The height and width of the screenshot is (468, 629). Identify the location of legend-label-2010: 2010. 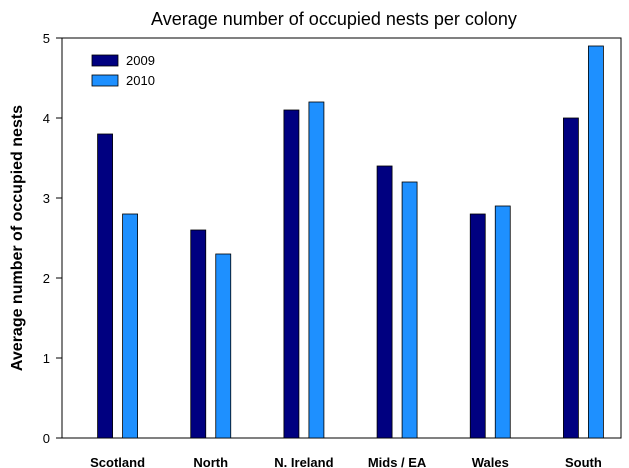
(140, 80).